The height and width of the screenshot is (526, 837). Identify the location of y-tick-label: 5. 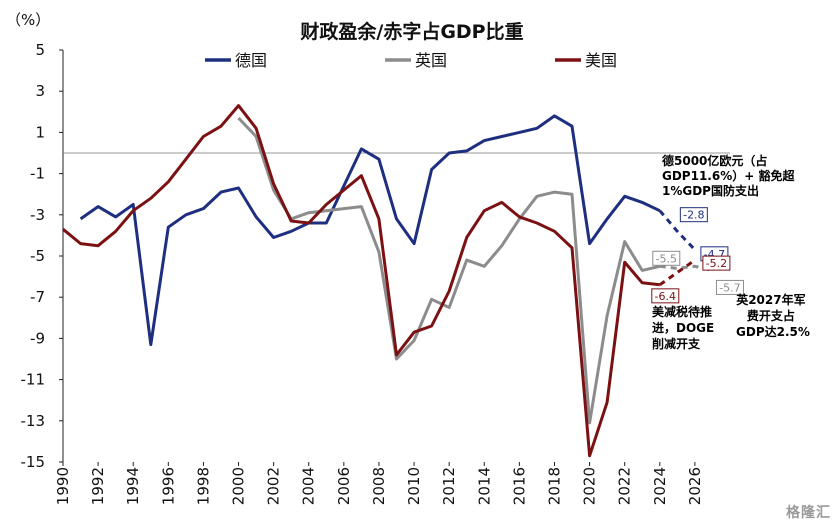
(40, 50).